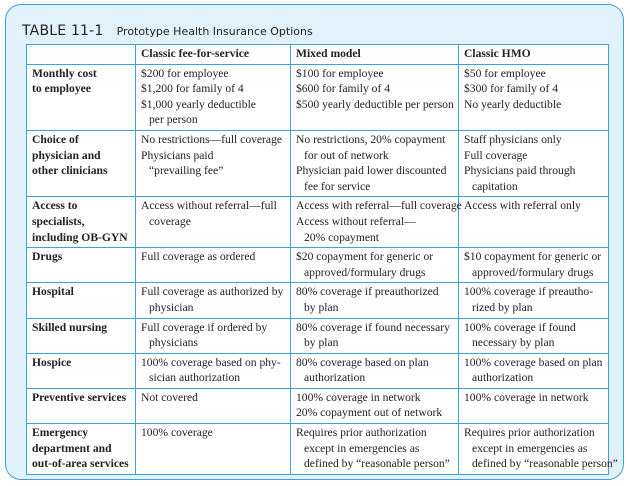 Image resolution: width=630 pixels, height=486 pixels. Describe the element at coordinates (342, 237) in the screenshot. I see `cell-text-line: 20% copayment` at that location.